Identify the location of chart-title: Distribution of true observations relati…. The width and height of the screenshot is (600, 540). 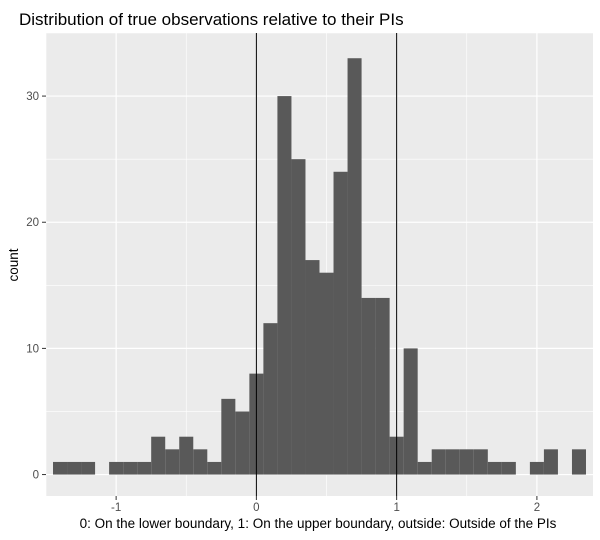
(211, 19).